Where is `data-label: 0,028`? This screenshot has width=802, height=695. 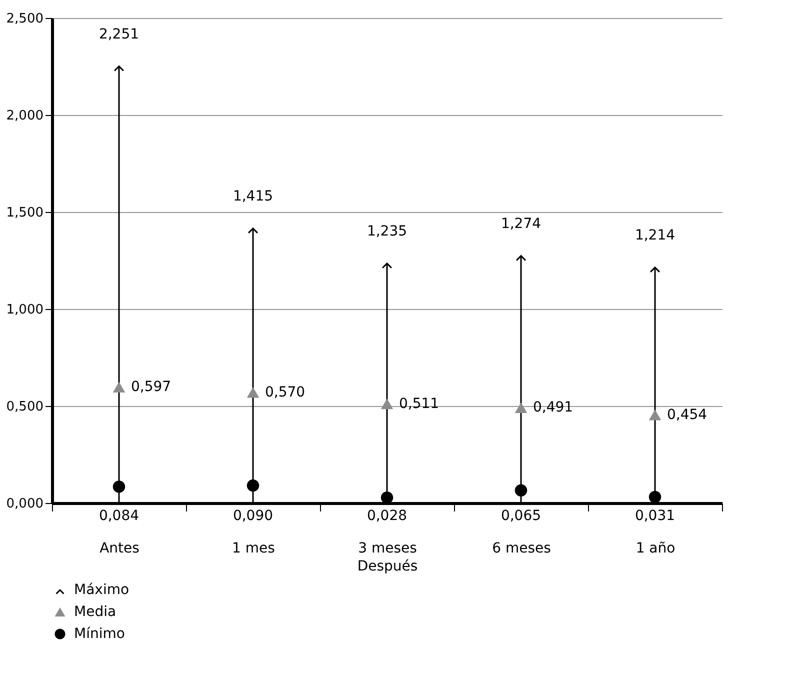 data-label: 0,028 is located at coordinates (387, 516).